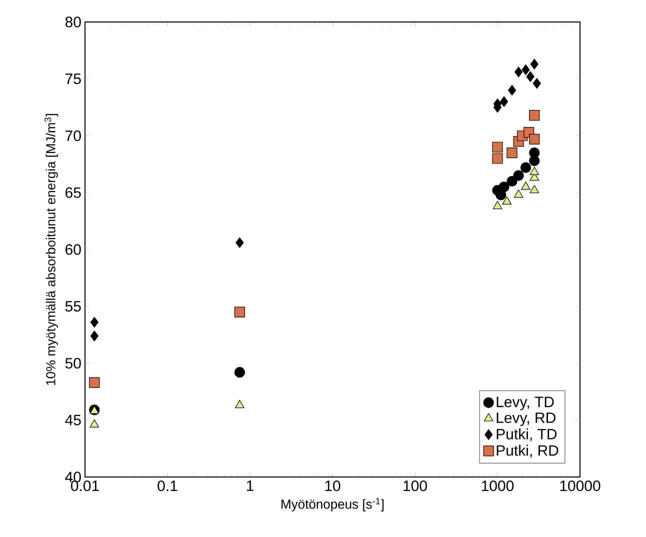  I want to click on legend-label: Putki, RD, so click(527, 451).